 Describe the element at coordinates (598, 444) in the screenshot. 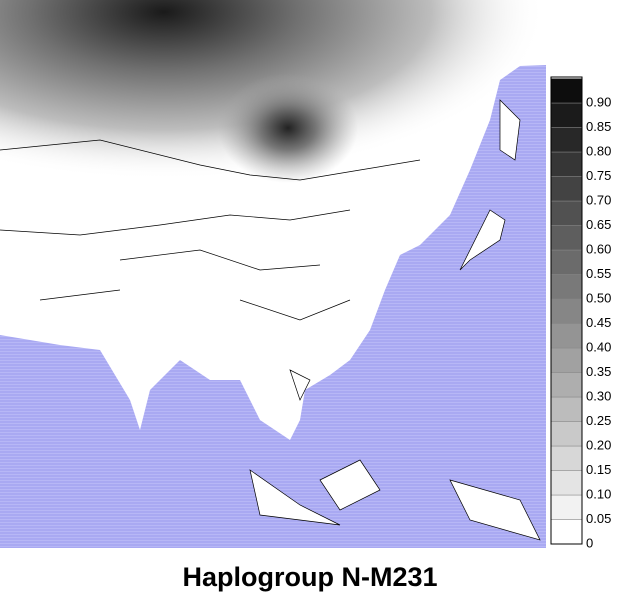

I see `legend-label: 0.20` at that location.